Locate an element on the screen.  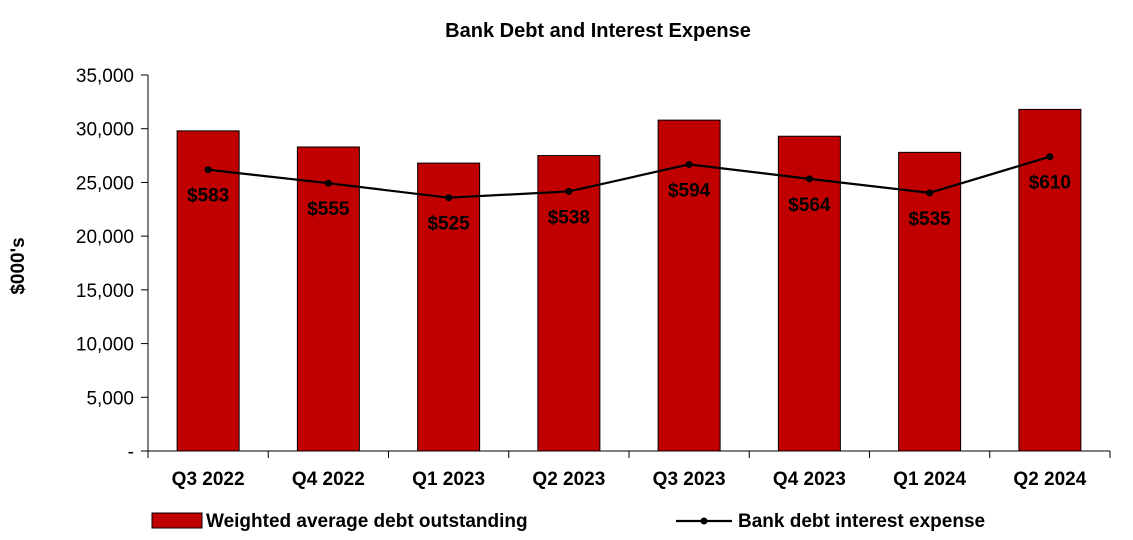
data-label: $564 is located at coordinates (809, 205).